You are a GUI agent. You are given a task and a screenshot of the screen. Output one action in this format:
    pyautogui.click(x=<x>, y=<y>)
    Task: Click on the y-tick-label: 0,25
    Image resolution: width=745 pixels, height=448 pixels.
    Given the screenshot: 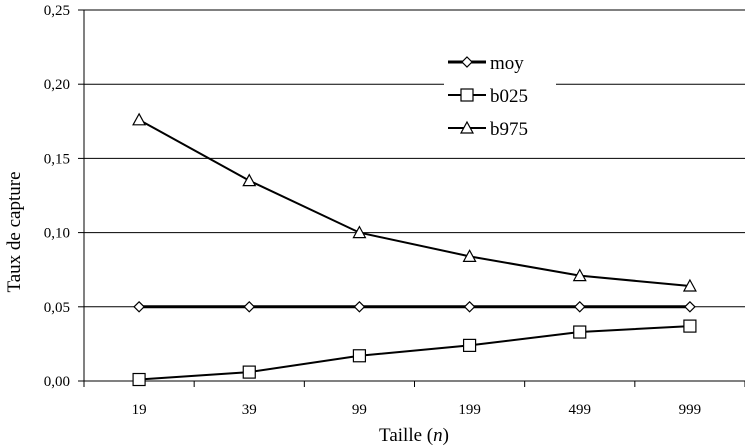 What is the action you would take?
    pyautogui.click(x=57, y=11)
    